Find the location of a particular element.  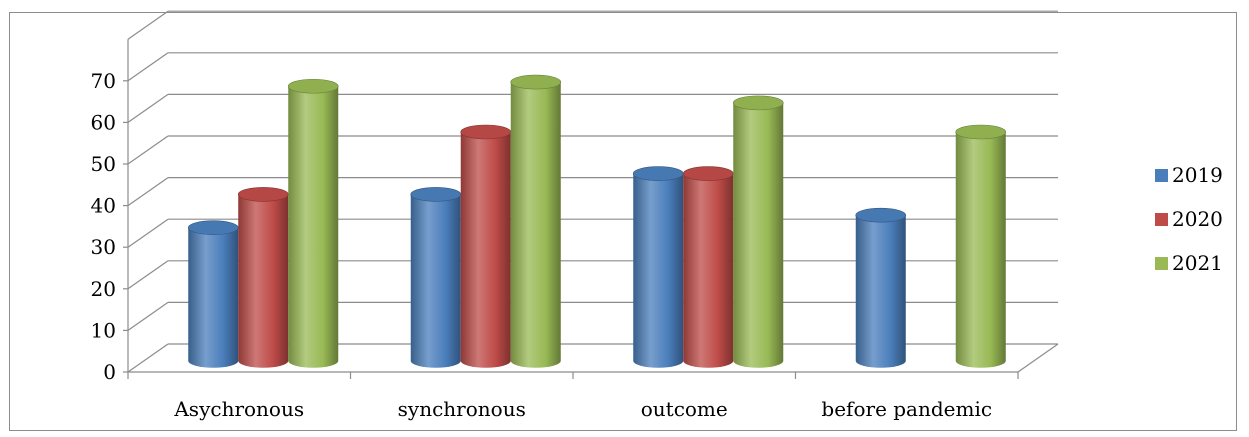

bar-2019-asychronous is located at coordinates (213, 294).